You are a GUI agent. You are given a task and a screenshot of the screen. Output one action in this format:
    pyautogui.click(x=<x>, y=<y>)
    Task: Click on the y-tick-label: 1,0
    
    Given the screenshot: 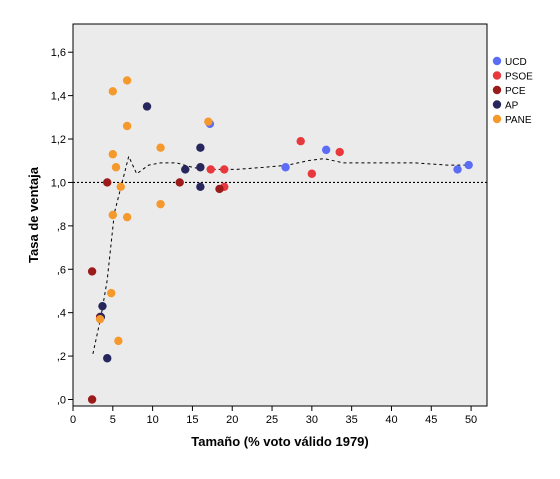 What is the action you would take?
    pyautogui.click(x=58, y=183)
    